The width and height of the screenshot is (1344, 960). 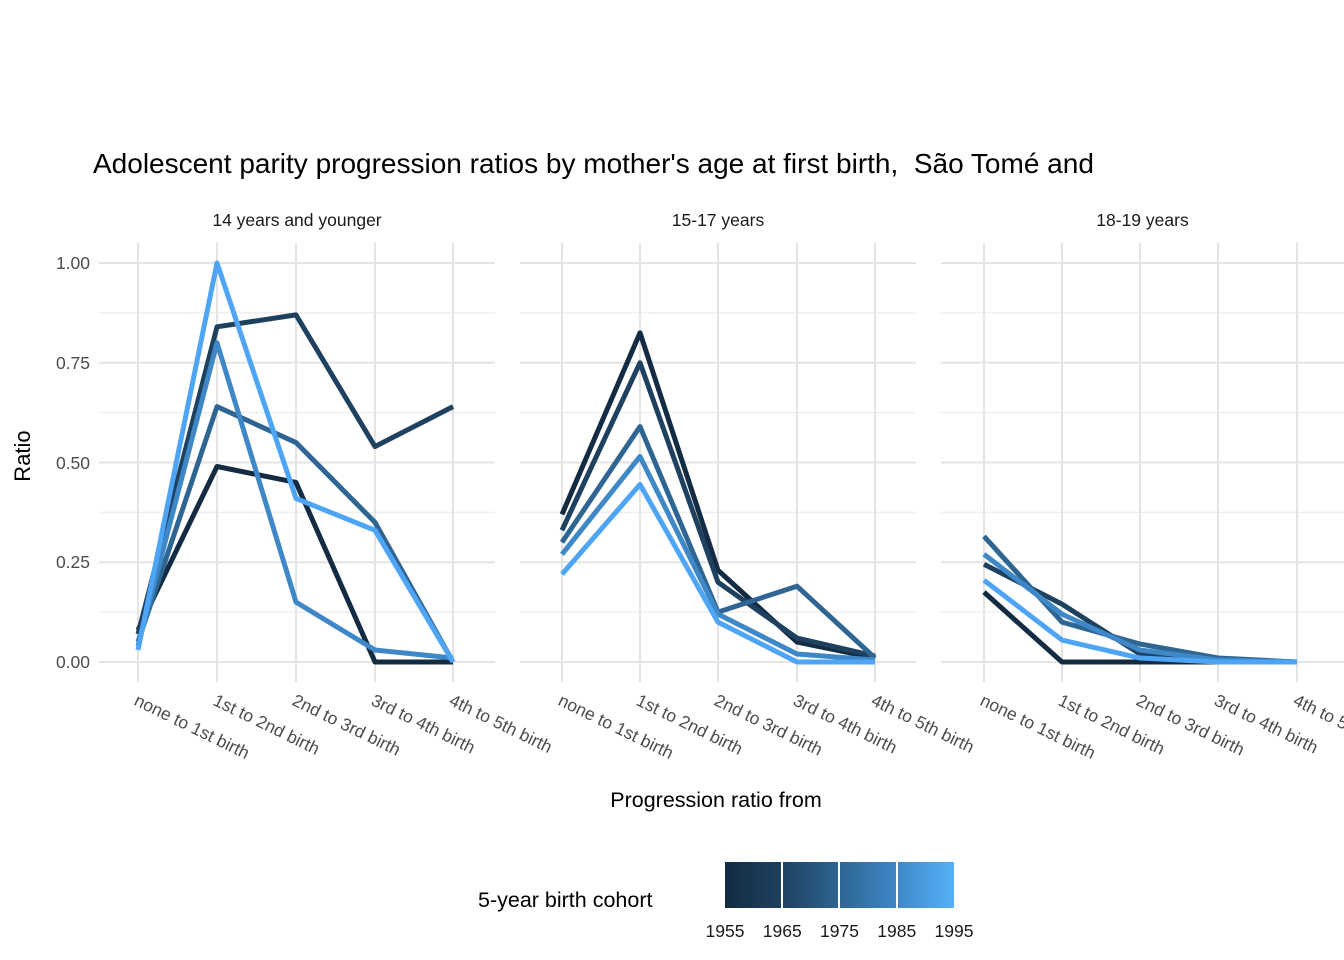 What do you see at coordinates (72, 562) in the screenshot?
I see `y-axis-tick-label: 0.25` at bounding box center [72, 562].